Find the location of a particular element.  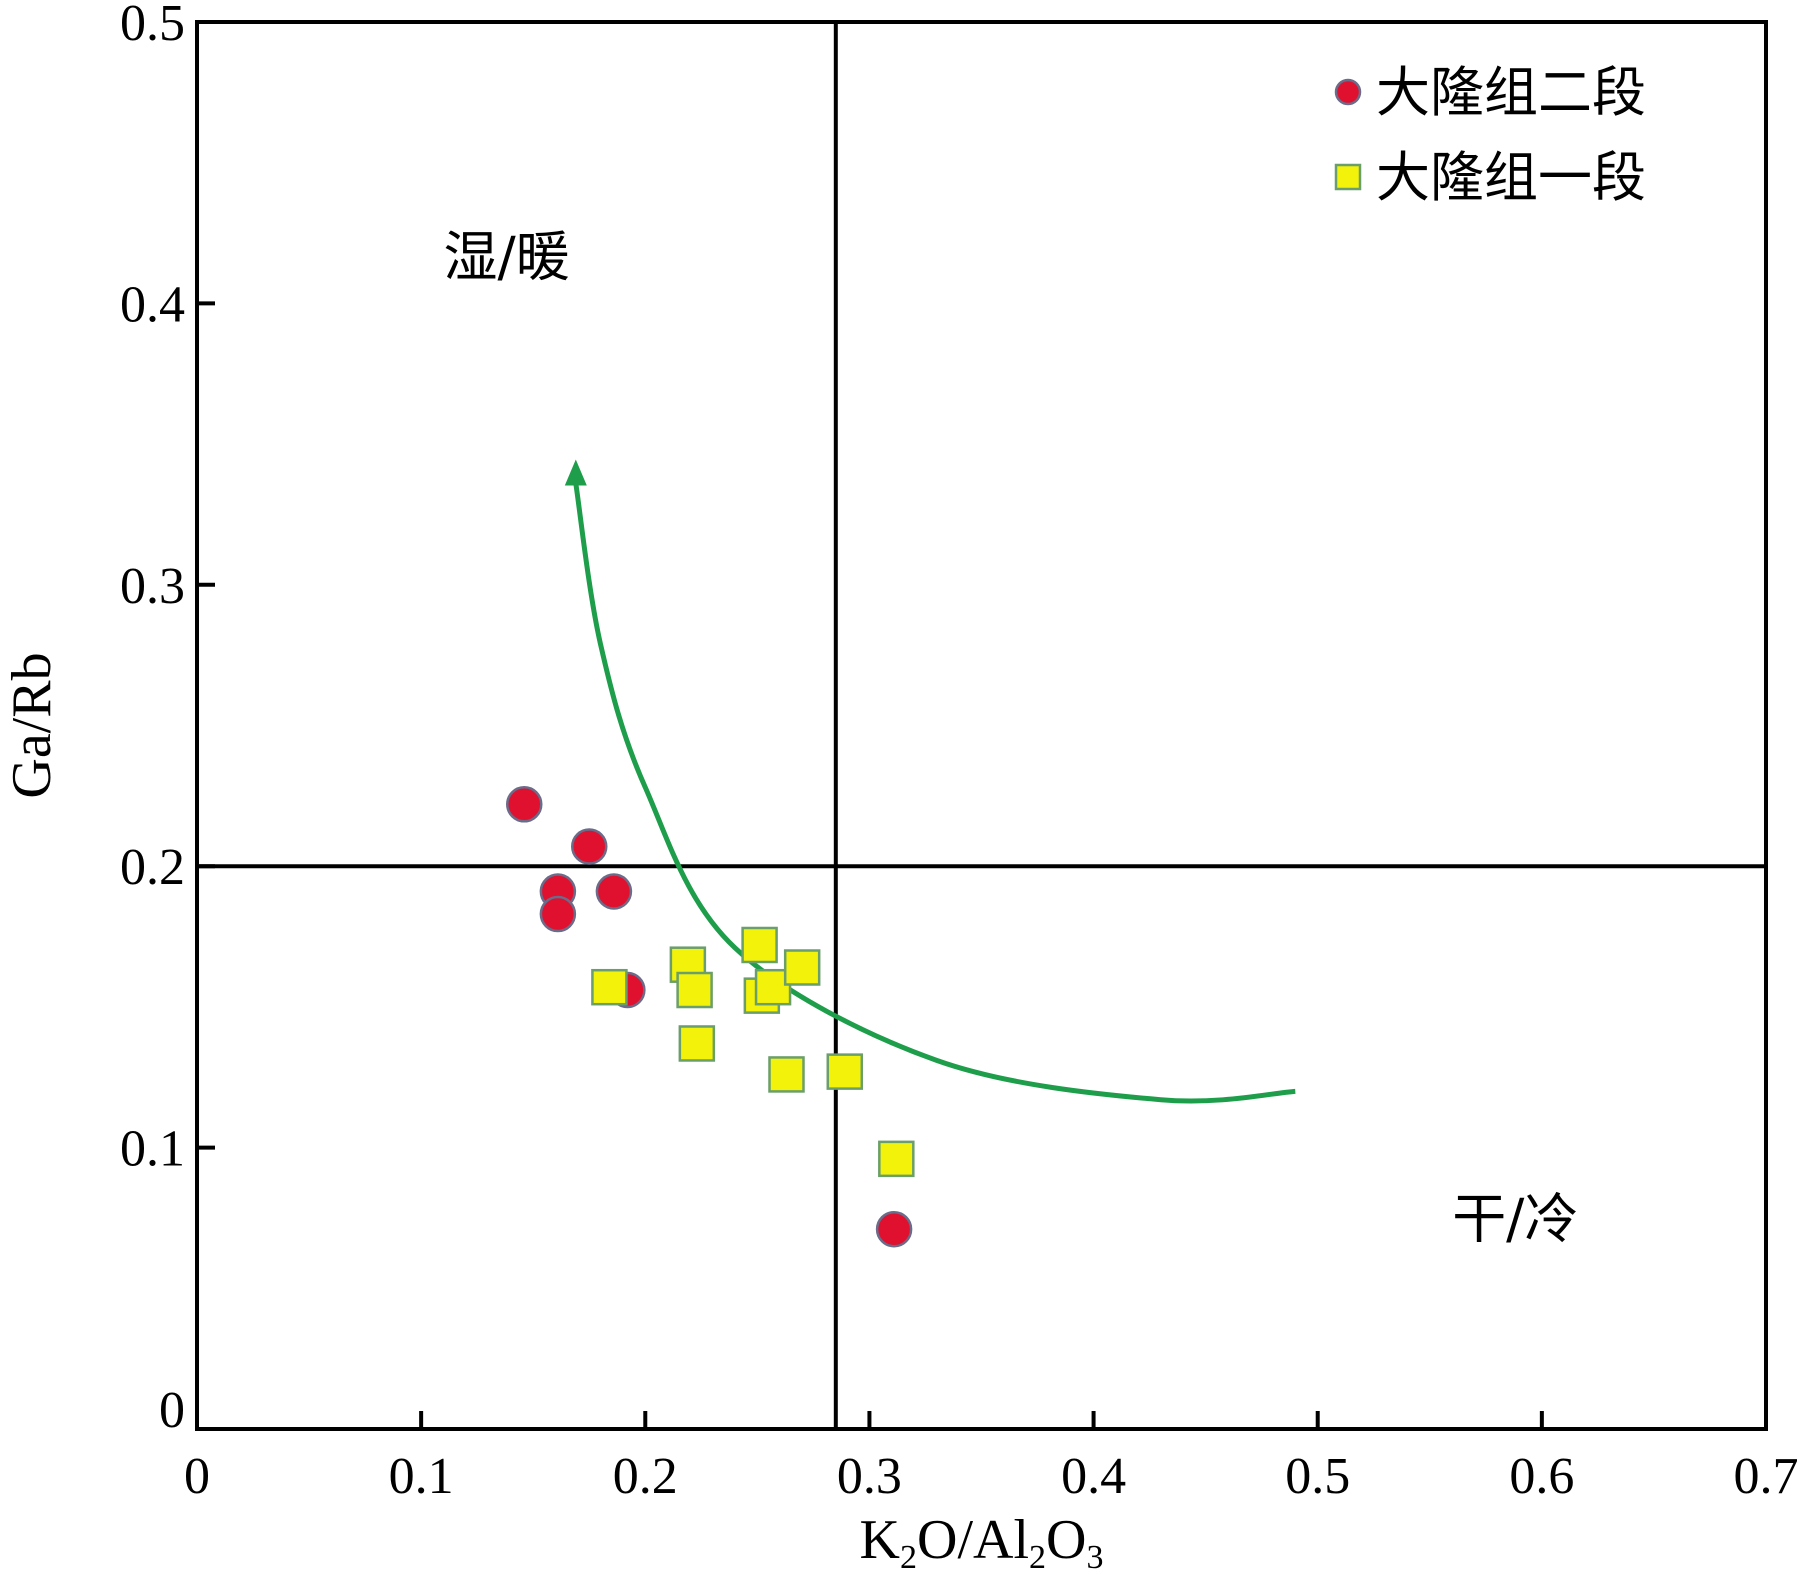

legend-marker-circle is located at coordinates (1348, 92).